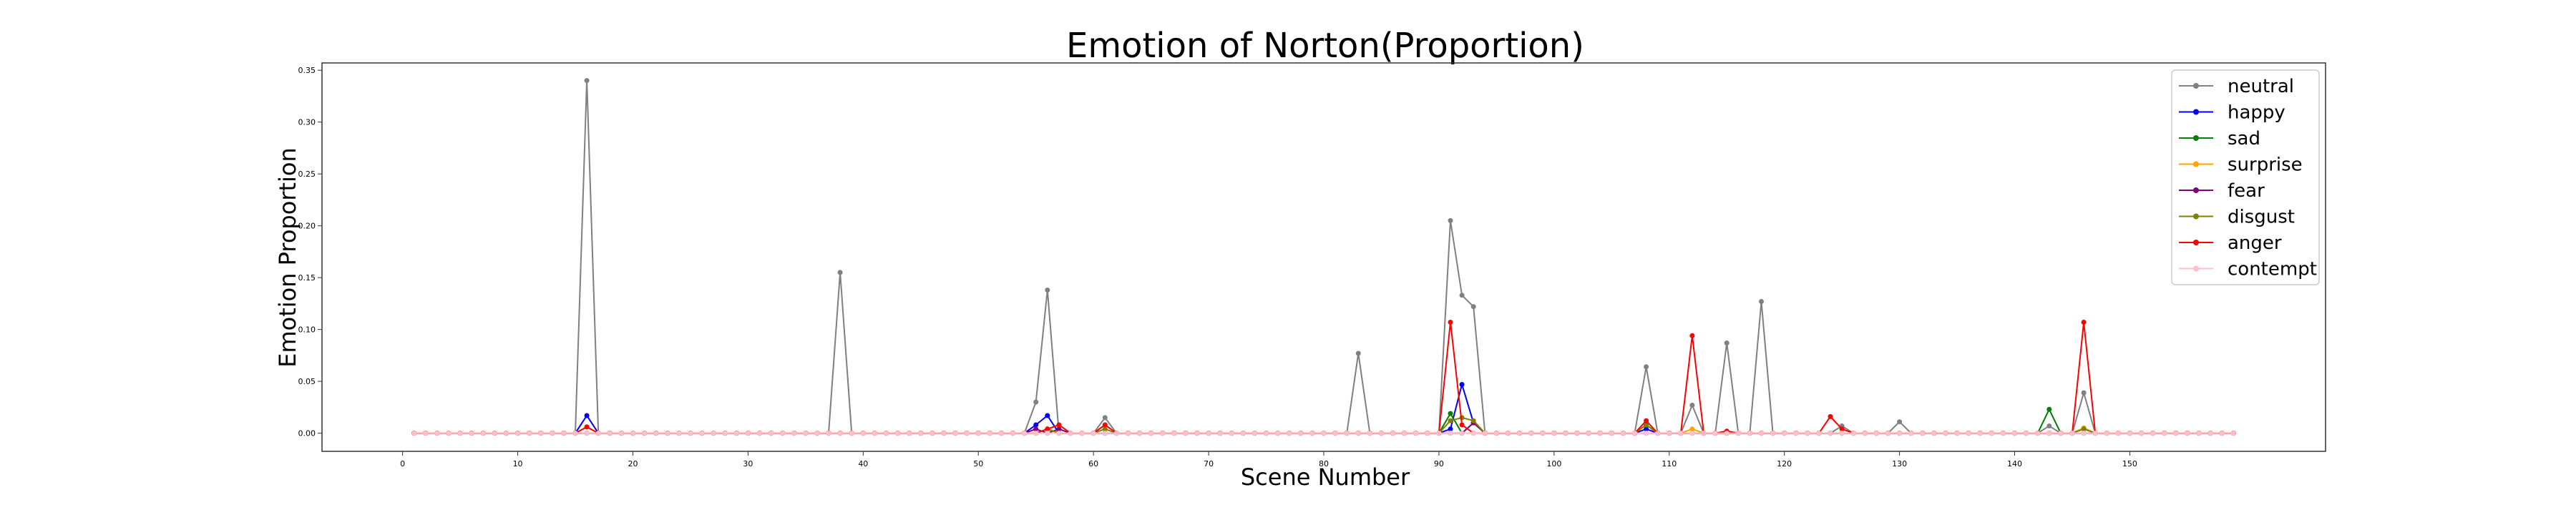 Image resolution: width=2576 pixels, height=515 pixels. What do you see at coordinates (2014, 464) in the screenshot?
I see `x-tick-label: 140` at bounding box center [2014, 464].